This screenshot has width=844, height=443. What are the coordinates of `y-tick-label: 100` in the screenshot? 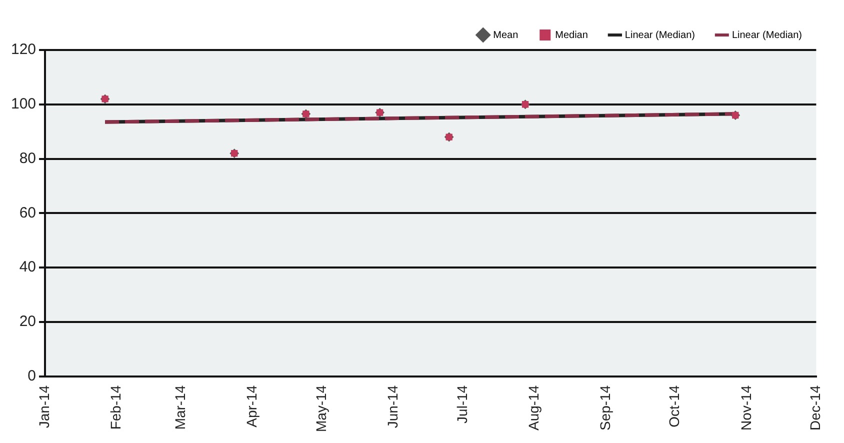 It's located at (23, 104).